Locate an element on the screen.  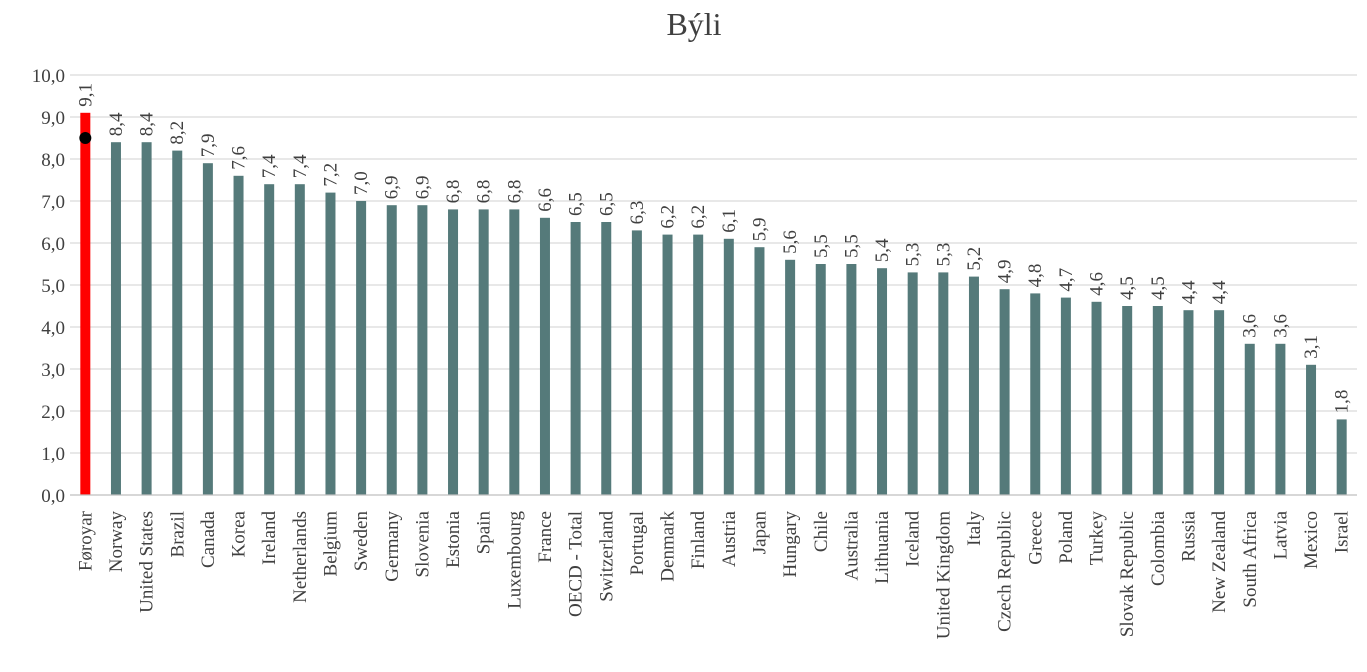
category-label: Brazil is located at coordinates (177, 534).